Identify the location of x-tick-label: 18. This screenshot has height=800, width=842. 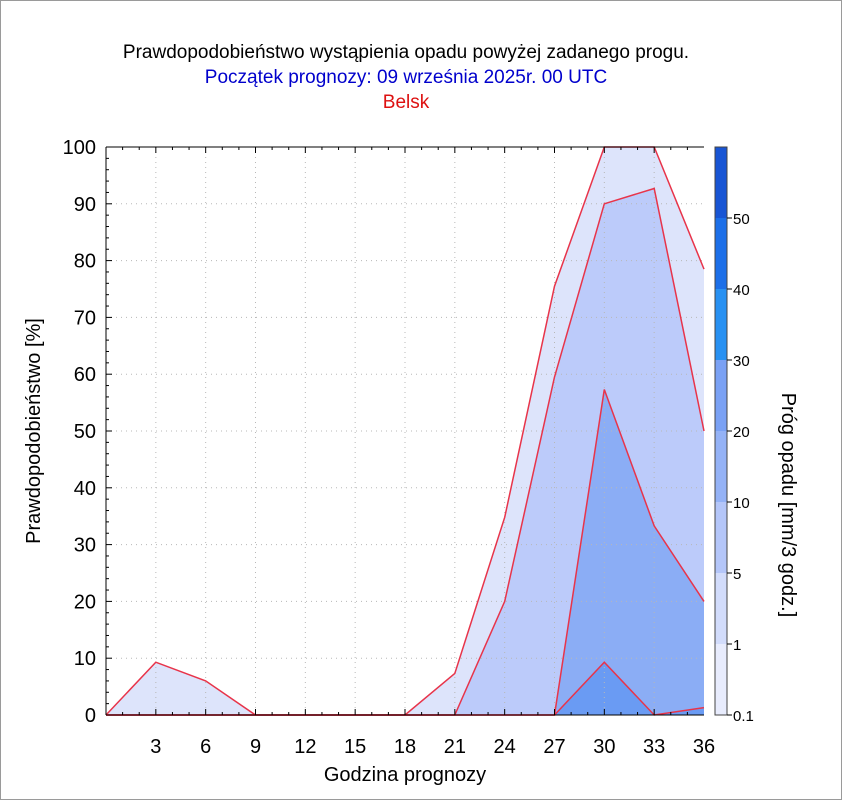
(405, 747).